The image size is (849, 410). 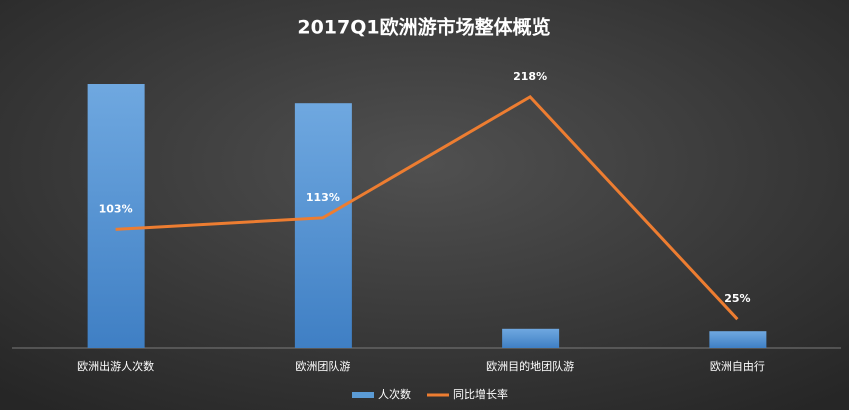 I want to click on legend-label: 同比增长率, so click(x=480, y=394).